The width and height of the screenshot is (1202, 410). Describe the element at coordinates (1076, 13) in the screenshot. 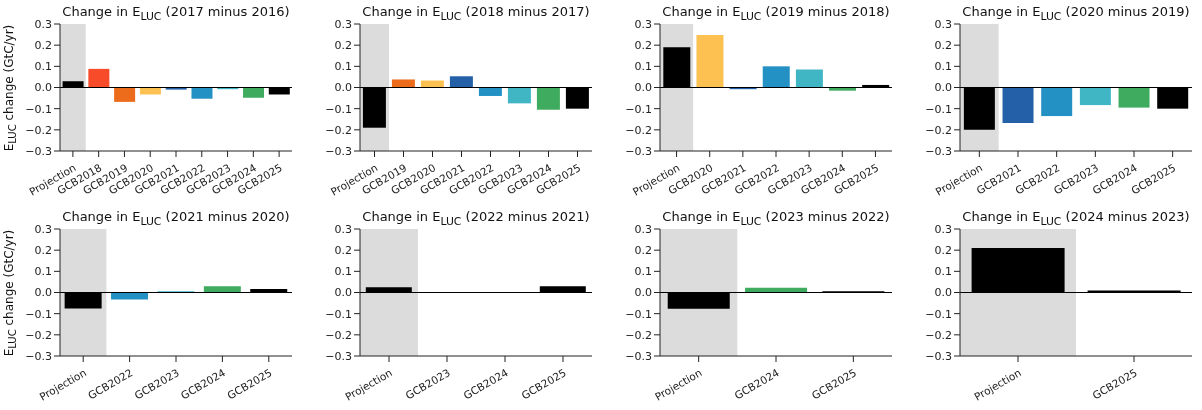

I see `chart-title: Change in E$_{LUC}$ (2020 minus 2019)` at that location.